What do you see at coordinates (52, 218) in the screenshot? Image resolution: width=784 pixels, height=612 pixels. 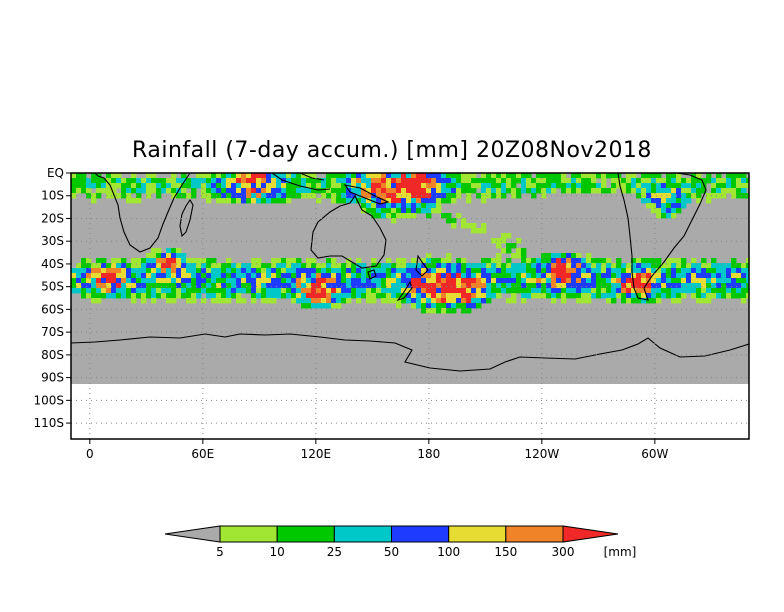 I see `lat-tick-label: 20S` at bounding box center [52, 218].